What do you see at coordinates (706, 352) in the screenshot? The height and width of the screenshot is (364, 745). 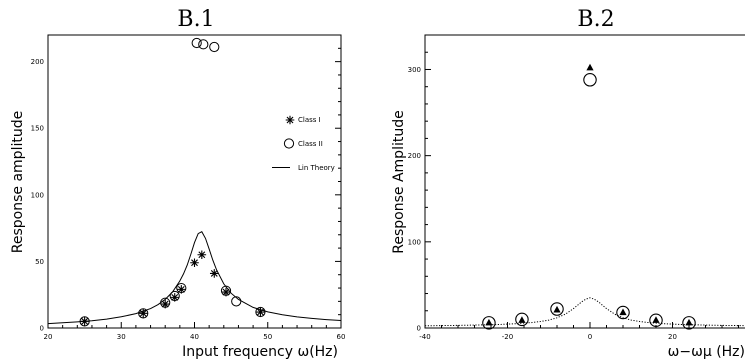 I see `chart-b2-xlabel: ω−ωμ (Hz)` at bounding box center [706, 352].